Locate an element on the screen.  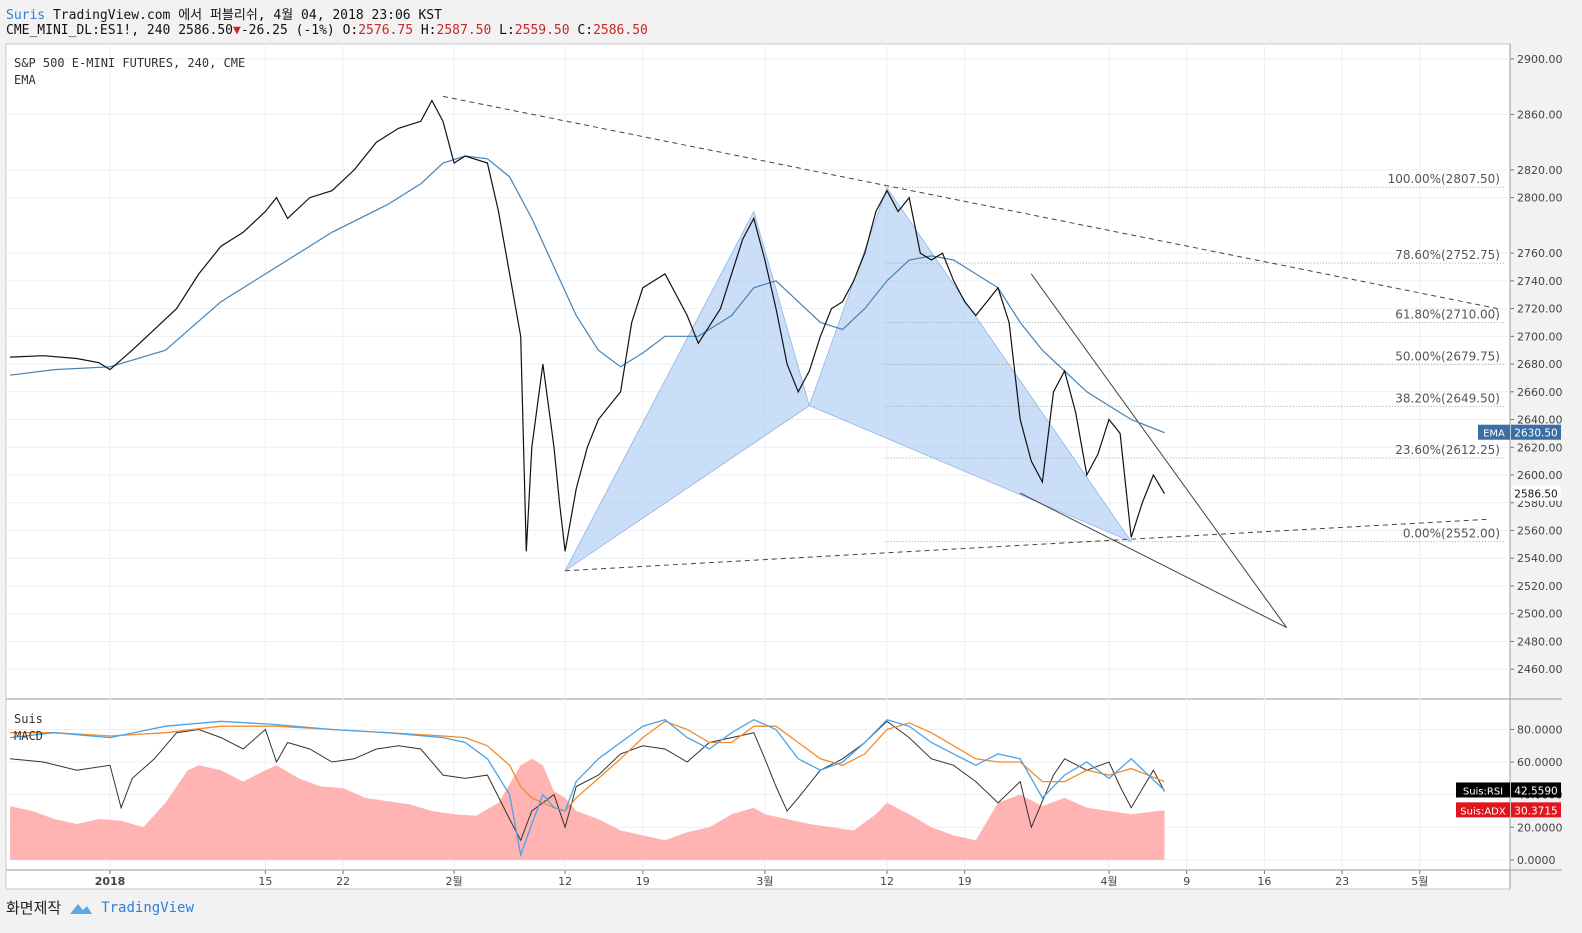
low-label: L: is located at coordinates (507, 30).